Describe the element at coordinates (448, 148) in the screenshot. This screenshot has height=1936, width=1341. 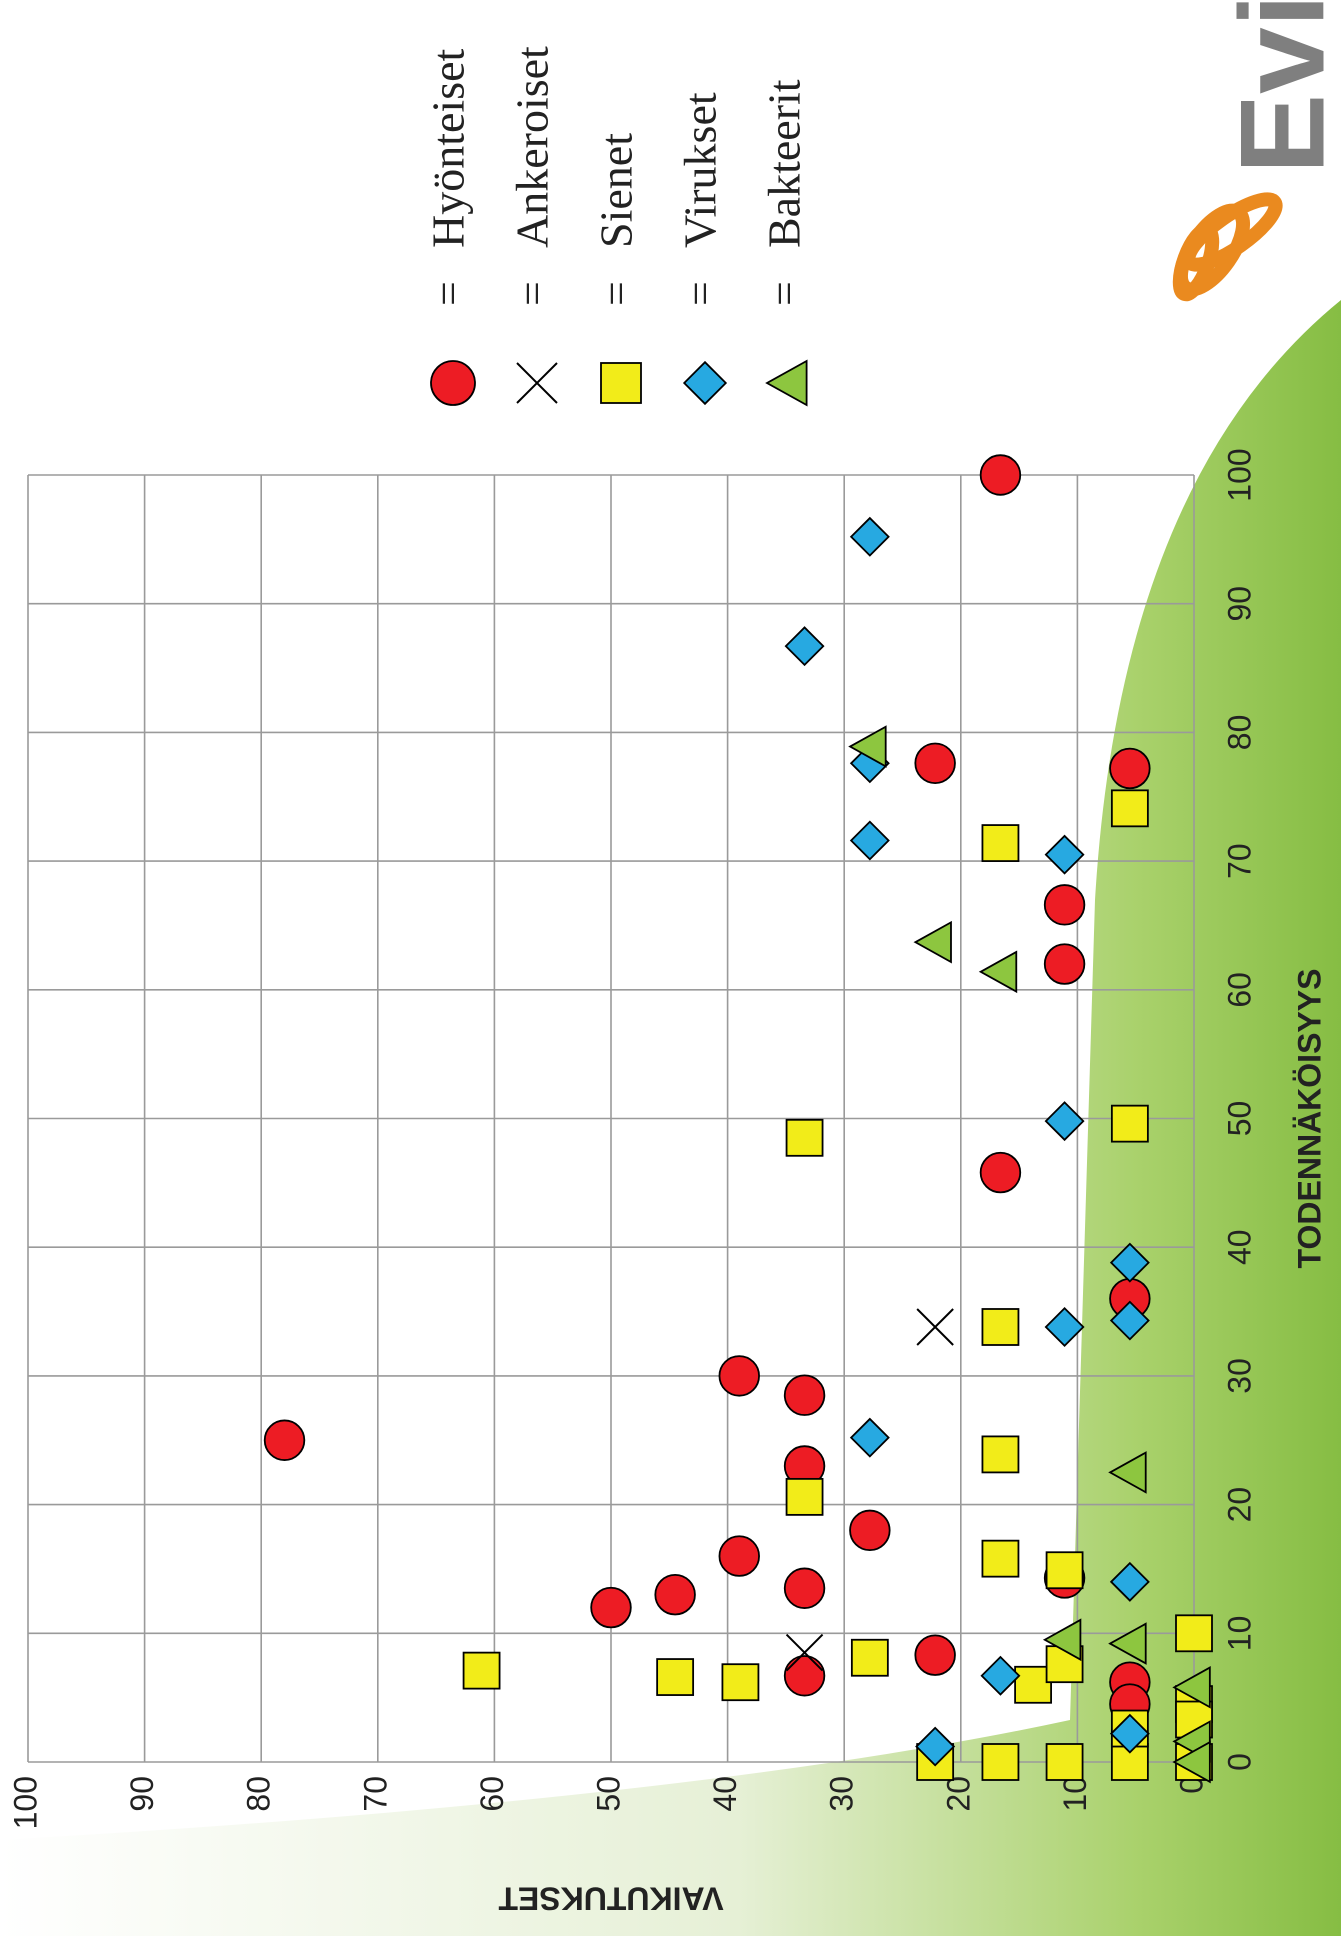
I see `legend-label: Hyönteiset` at that location.